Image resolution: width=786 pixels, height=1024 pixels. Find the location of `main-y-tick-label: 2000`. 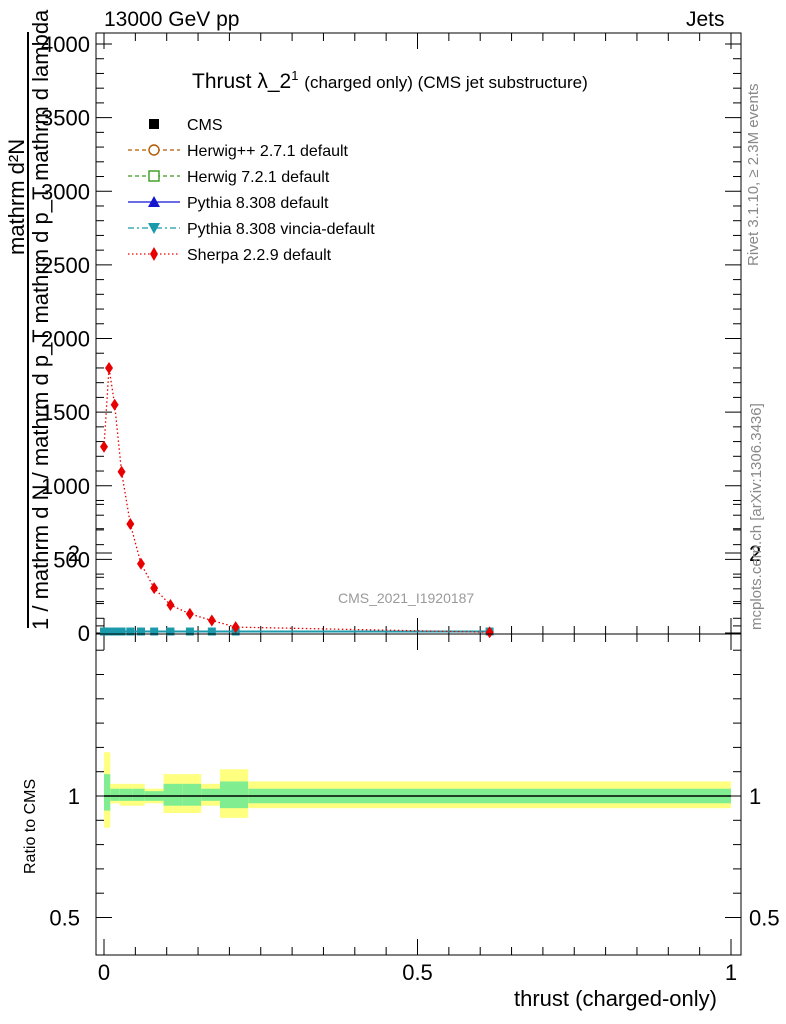

main-y-tick-label: 2000 is located at coordinates (65, 339).